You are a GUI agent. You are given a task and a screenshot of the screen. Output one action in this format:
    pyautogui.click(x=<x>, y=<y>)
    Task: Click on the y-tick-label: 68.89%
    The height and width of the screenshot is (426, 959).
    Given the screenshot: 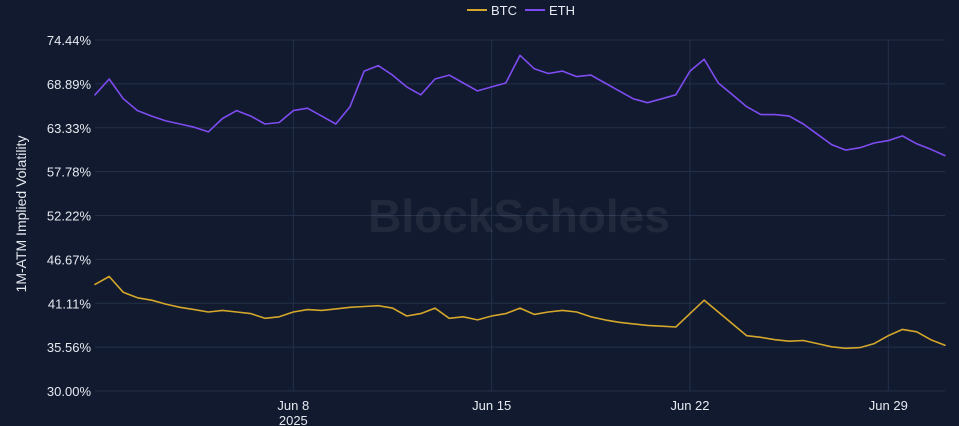 What is the action you would take?
    pyautogui.click(x=69, y=84)
    